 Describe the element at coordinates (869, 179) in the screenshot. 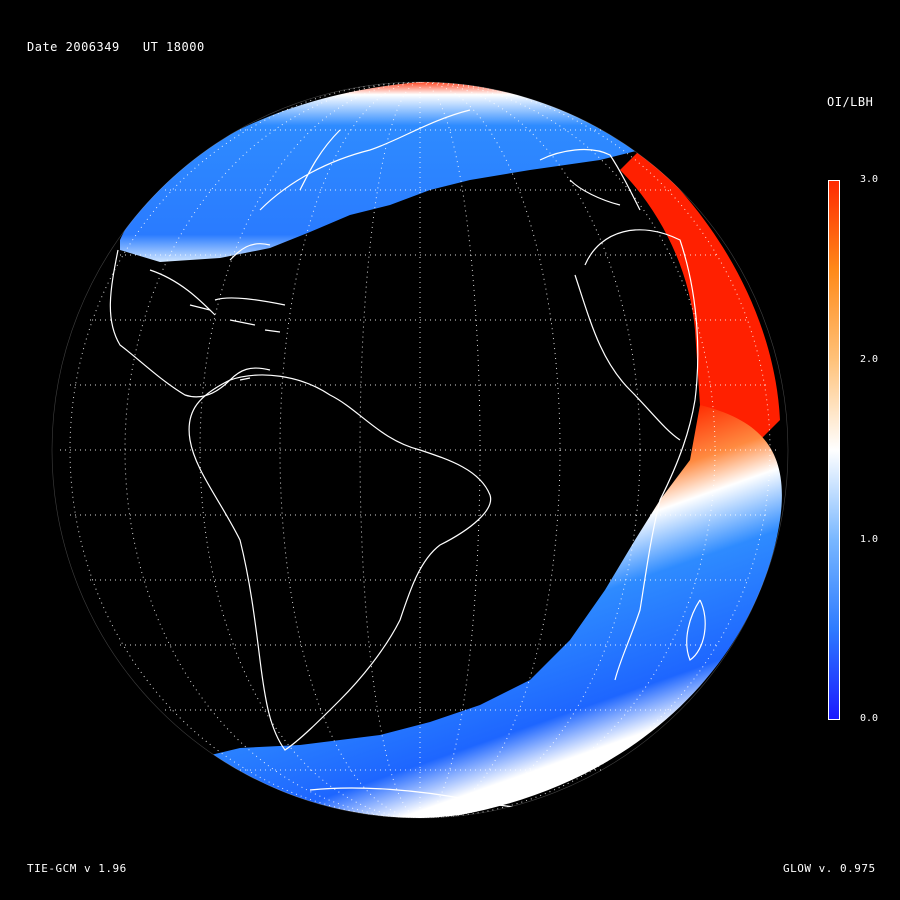

I see `colorbar-tick-max: 3.0` at that location.